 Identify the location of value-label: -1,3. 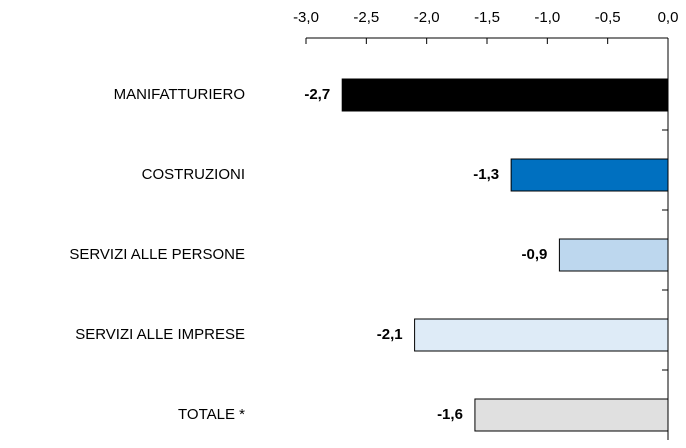
(486, 174).